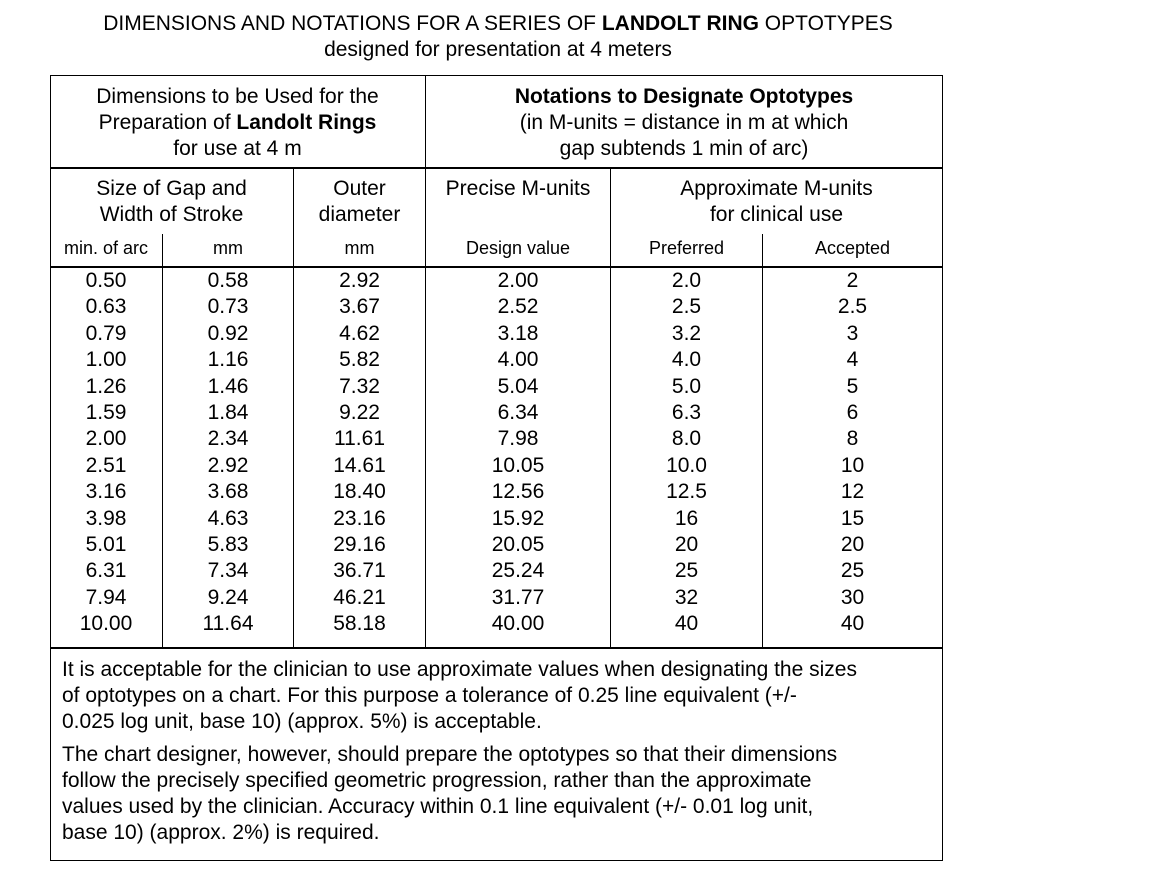 This screenshot has height=872, width=1152. I want to click on table-cell: 5, so click(852, 386).